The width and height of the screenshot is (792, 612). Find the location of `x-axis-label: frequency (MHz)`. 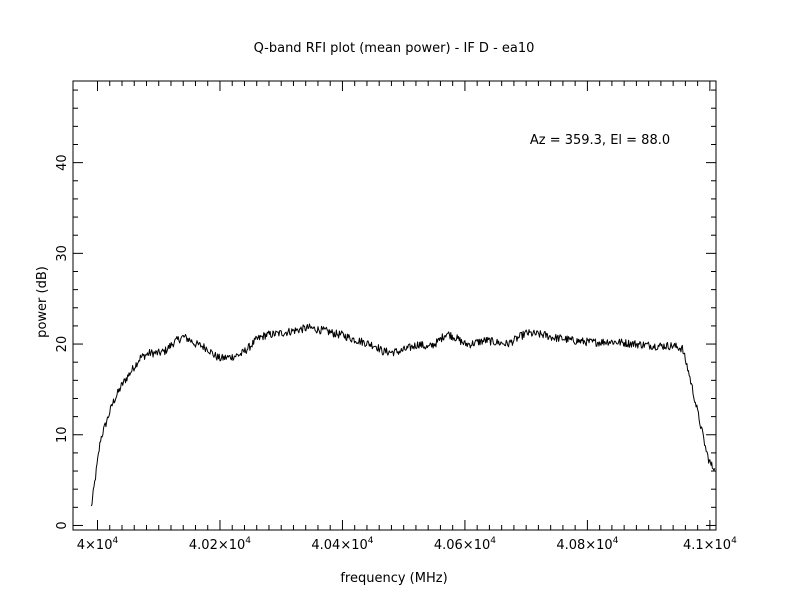

x-axis-label: frequency (MHz) is located at coordinates (393, 578).